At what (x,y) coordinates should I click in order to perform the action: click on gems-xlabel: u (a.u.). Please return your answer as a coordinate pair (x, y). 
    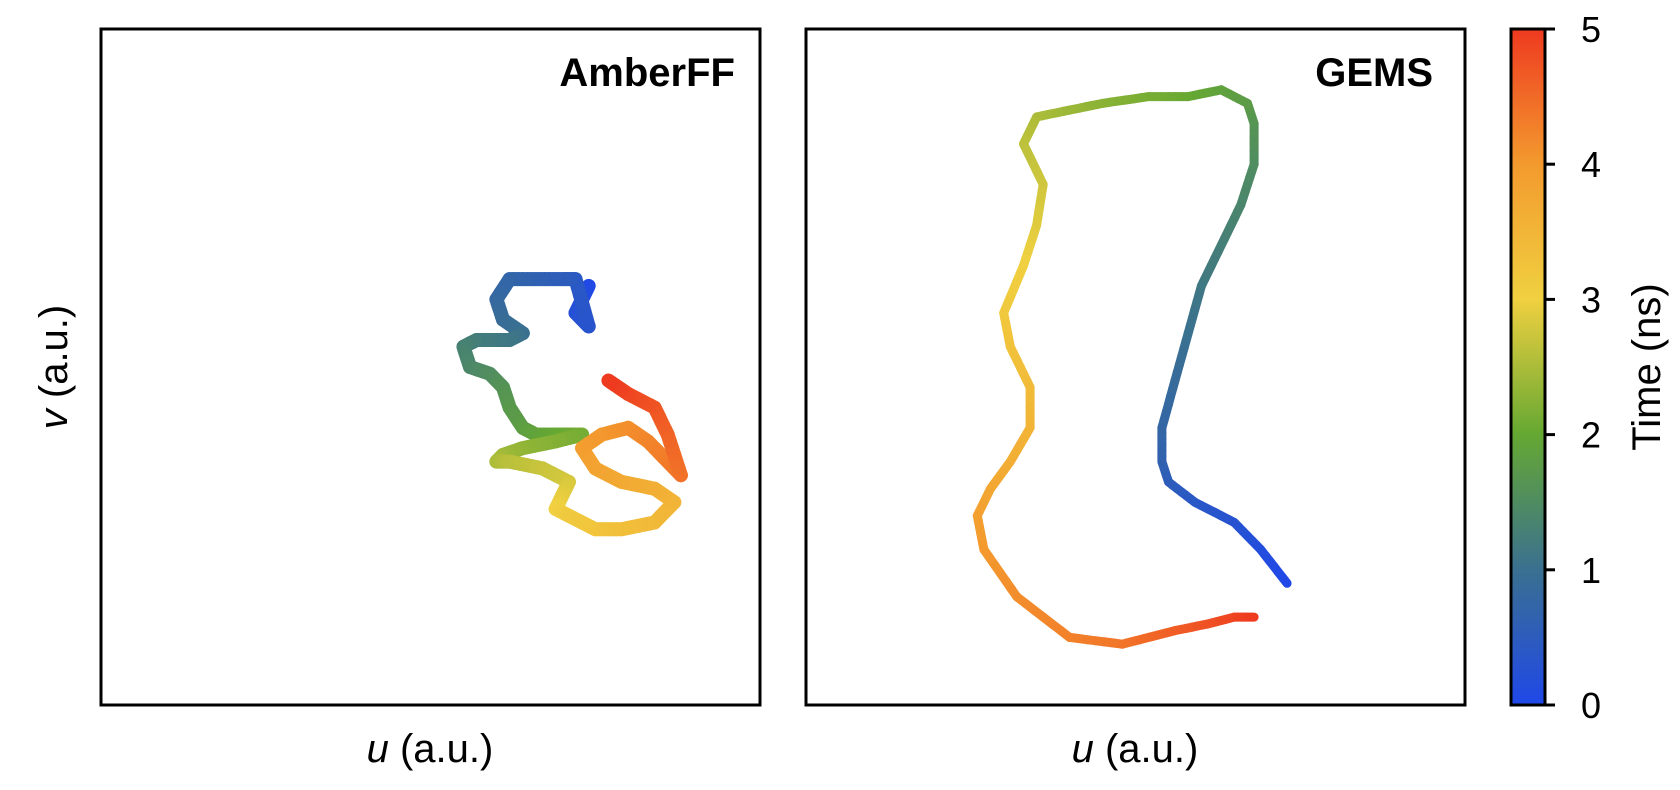
    Looking at the image, I should click on (1135, 749).